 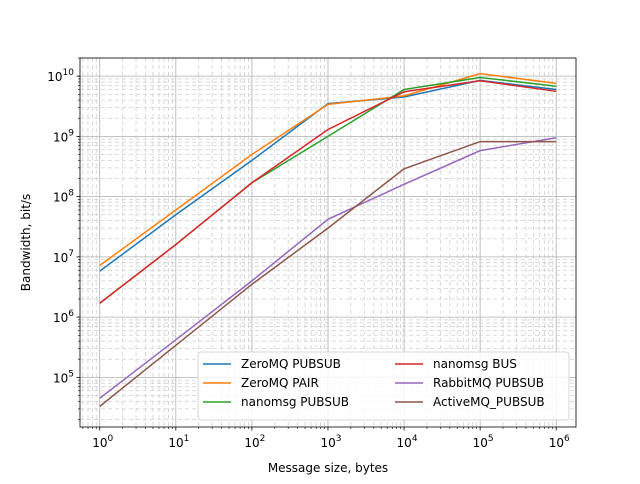 I want to click on x-tick-label: 10¹, so click(x=178, y=442).